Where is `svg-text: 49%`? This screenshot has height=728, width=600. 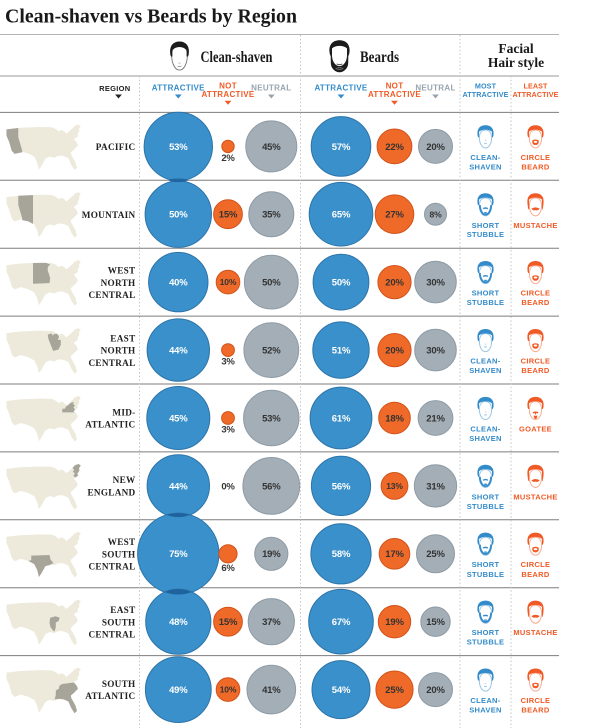
svg-text: 49% is located at coordinates (178, 690).